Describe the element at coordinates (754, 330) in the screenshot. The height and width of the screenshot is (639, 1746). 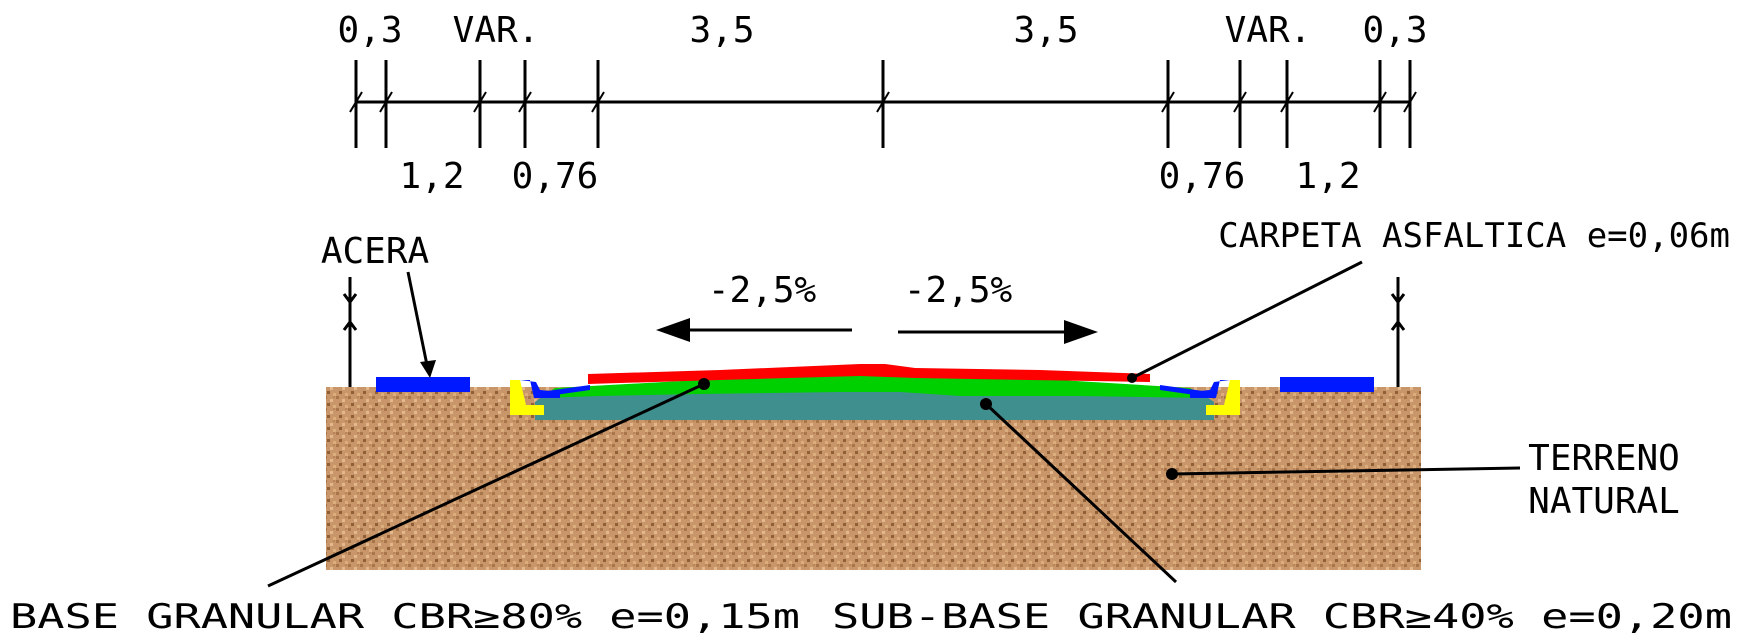
I see `slope-arrow-left` at that location.